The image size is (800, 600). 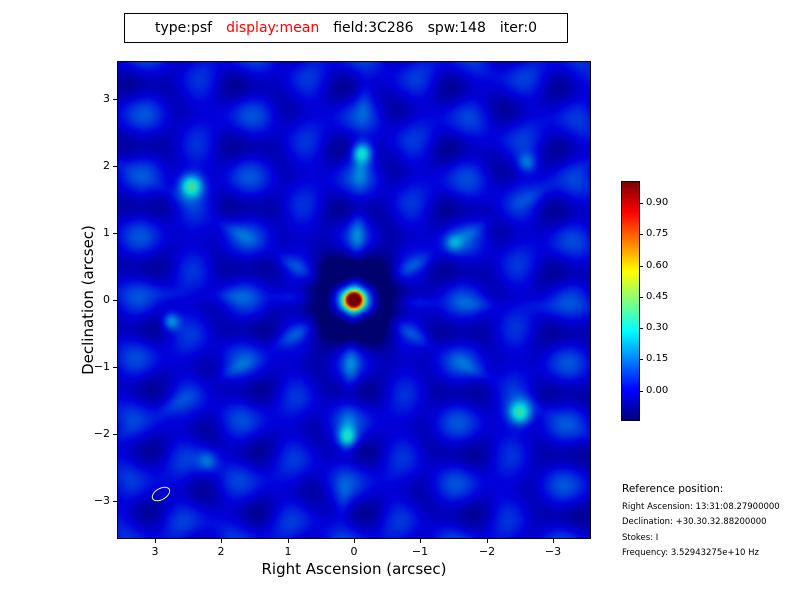 What do you see at coordinates (373, 28) in the screenshot?
I see `title-token-field: field:3C286` at bounding box center [373, 28].